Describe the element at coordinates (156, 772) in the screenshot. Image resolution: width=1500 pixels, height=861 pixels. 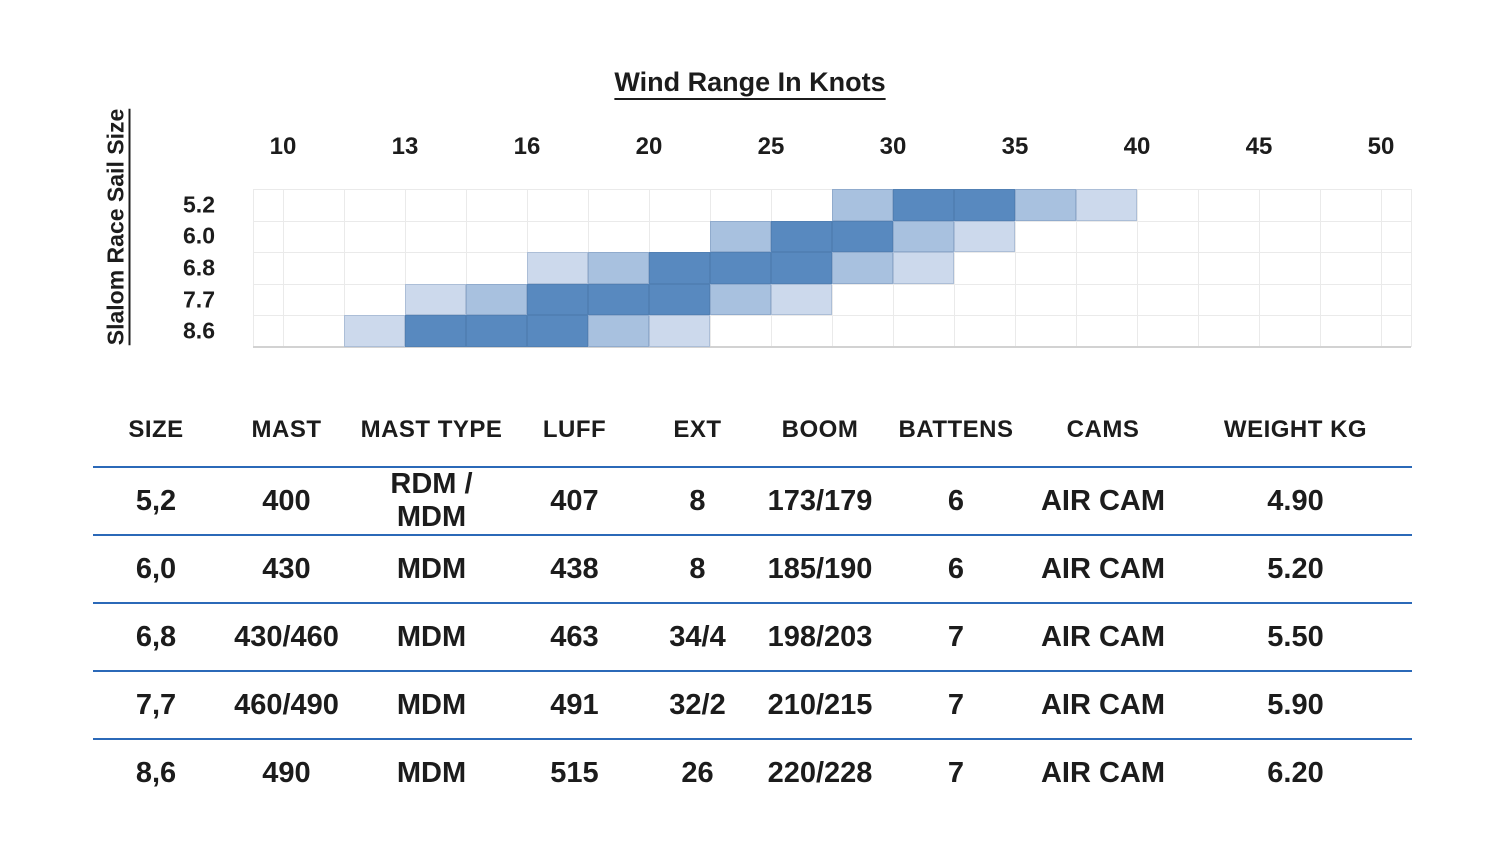
I see `cell-size: 8,6` at that location.